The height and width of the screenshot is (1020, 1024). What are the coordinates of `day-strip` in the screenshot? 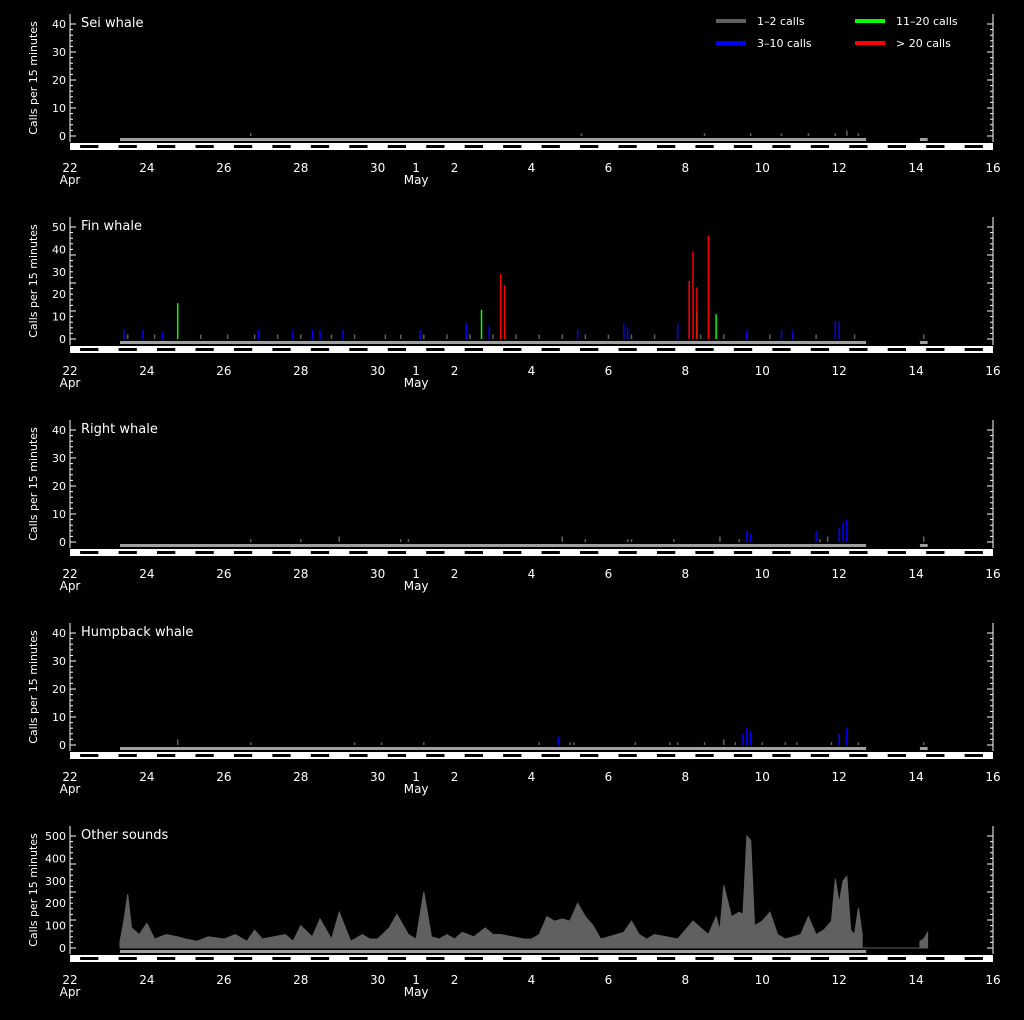 It's located at (531, 958).